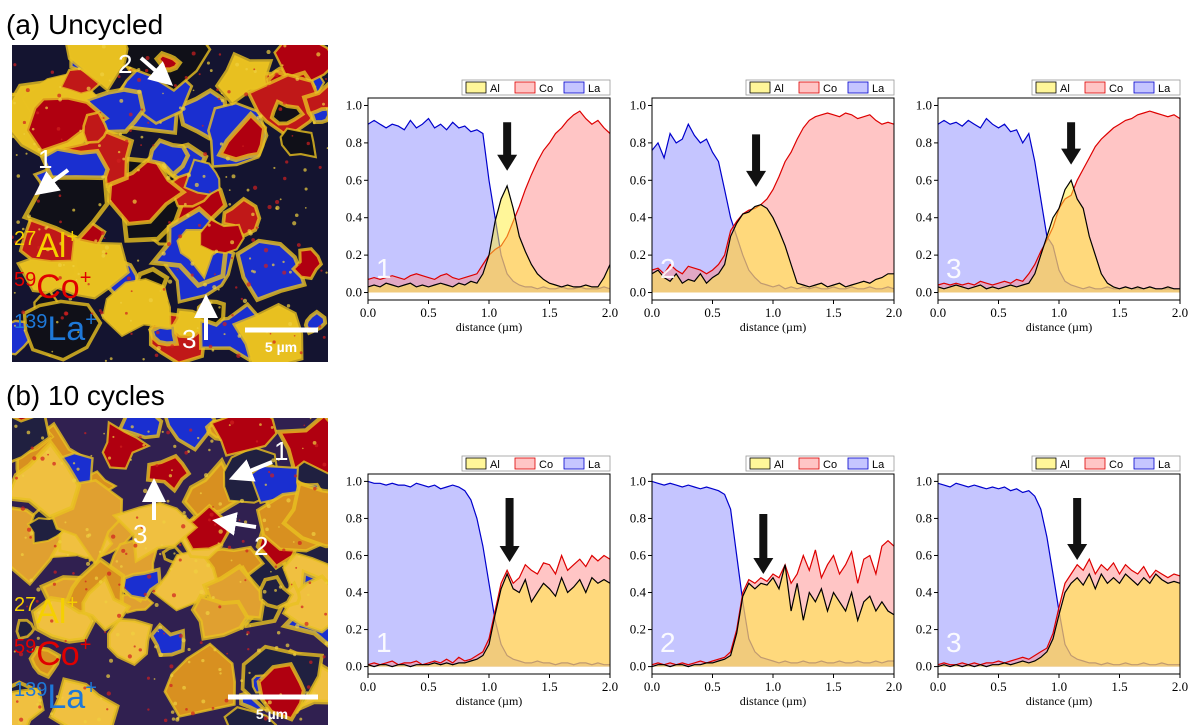 This screenshot has height=725, width=1198. I want to click on x-tick-label: 2.0, so click(894, 312).